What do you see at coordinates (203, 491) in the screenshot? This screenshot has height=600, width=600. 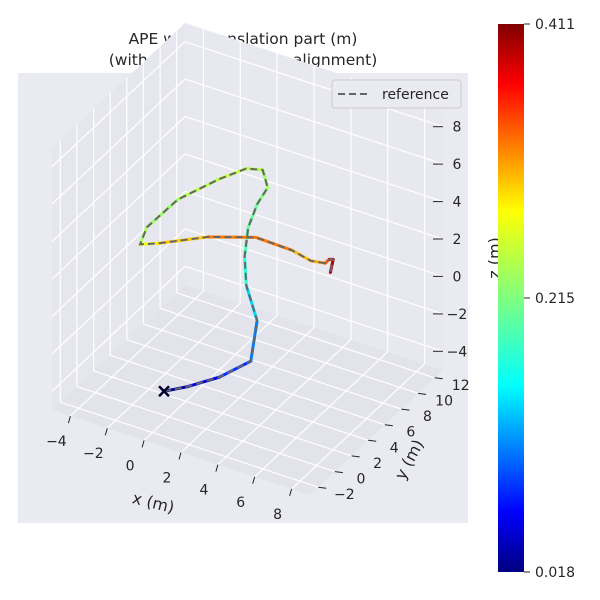 I see `x-tick-label: 4` at bounding box center [203, 491].